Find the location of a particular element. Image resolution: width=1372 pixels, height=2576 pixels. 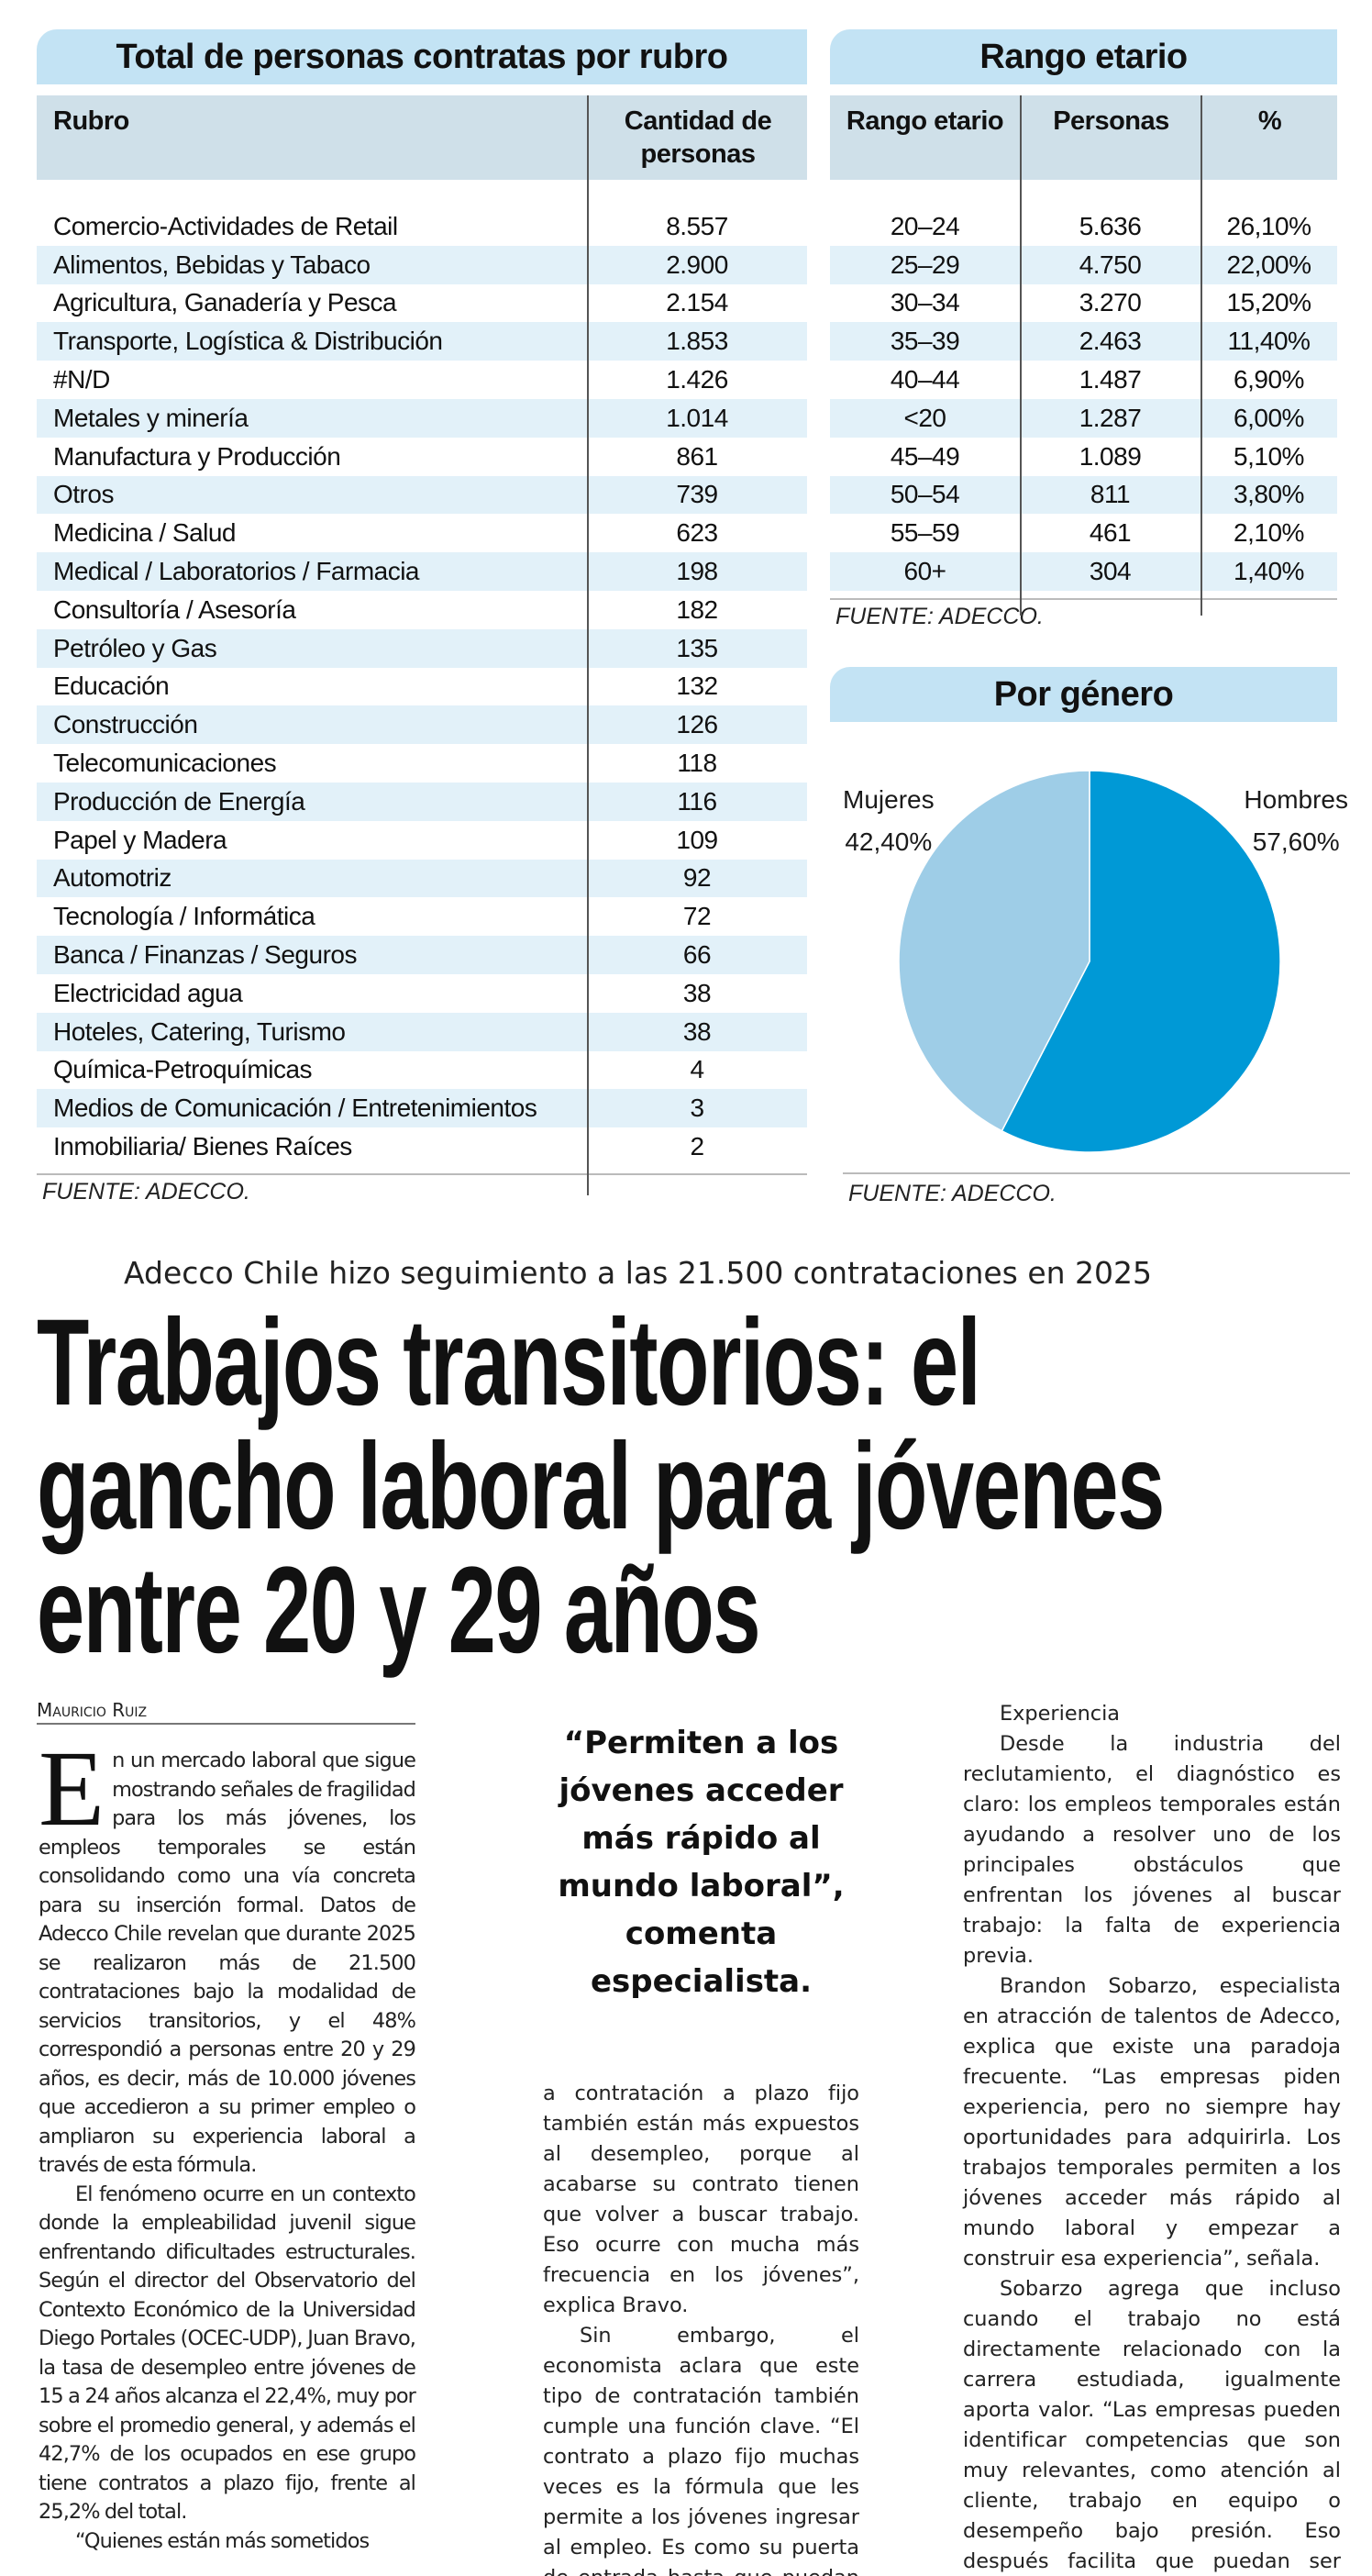

cantidad-cell: 92 is located at coordinates (697, 878).